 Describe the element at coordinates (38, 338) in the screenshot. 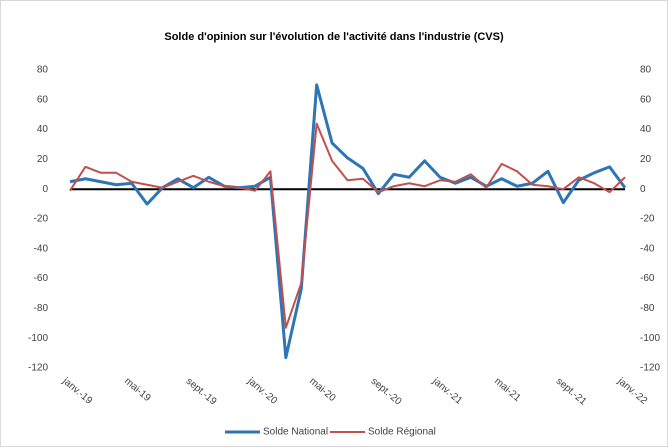

I see `y-tick-label: -100` at that location.